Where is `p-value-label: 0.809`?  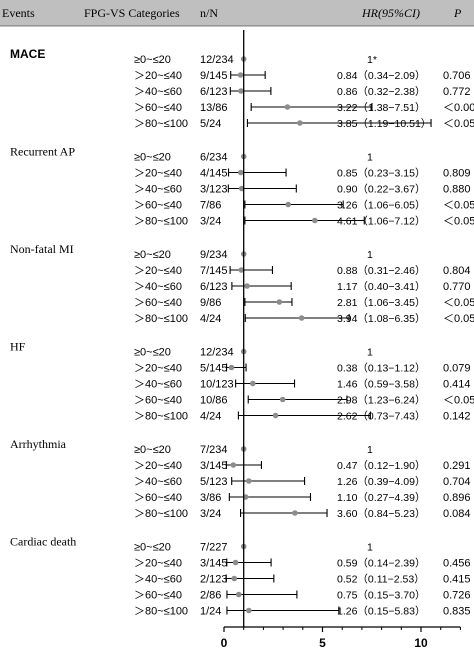 p-value-label: 0.809 is located at coordinates (457, 174).